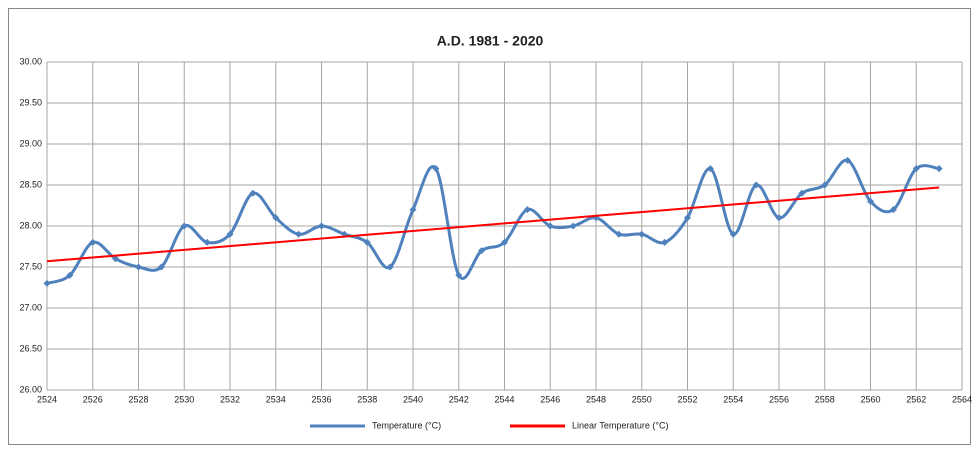  I want to click on x-tick-label: 2560, so click(870, 399).